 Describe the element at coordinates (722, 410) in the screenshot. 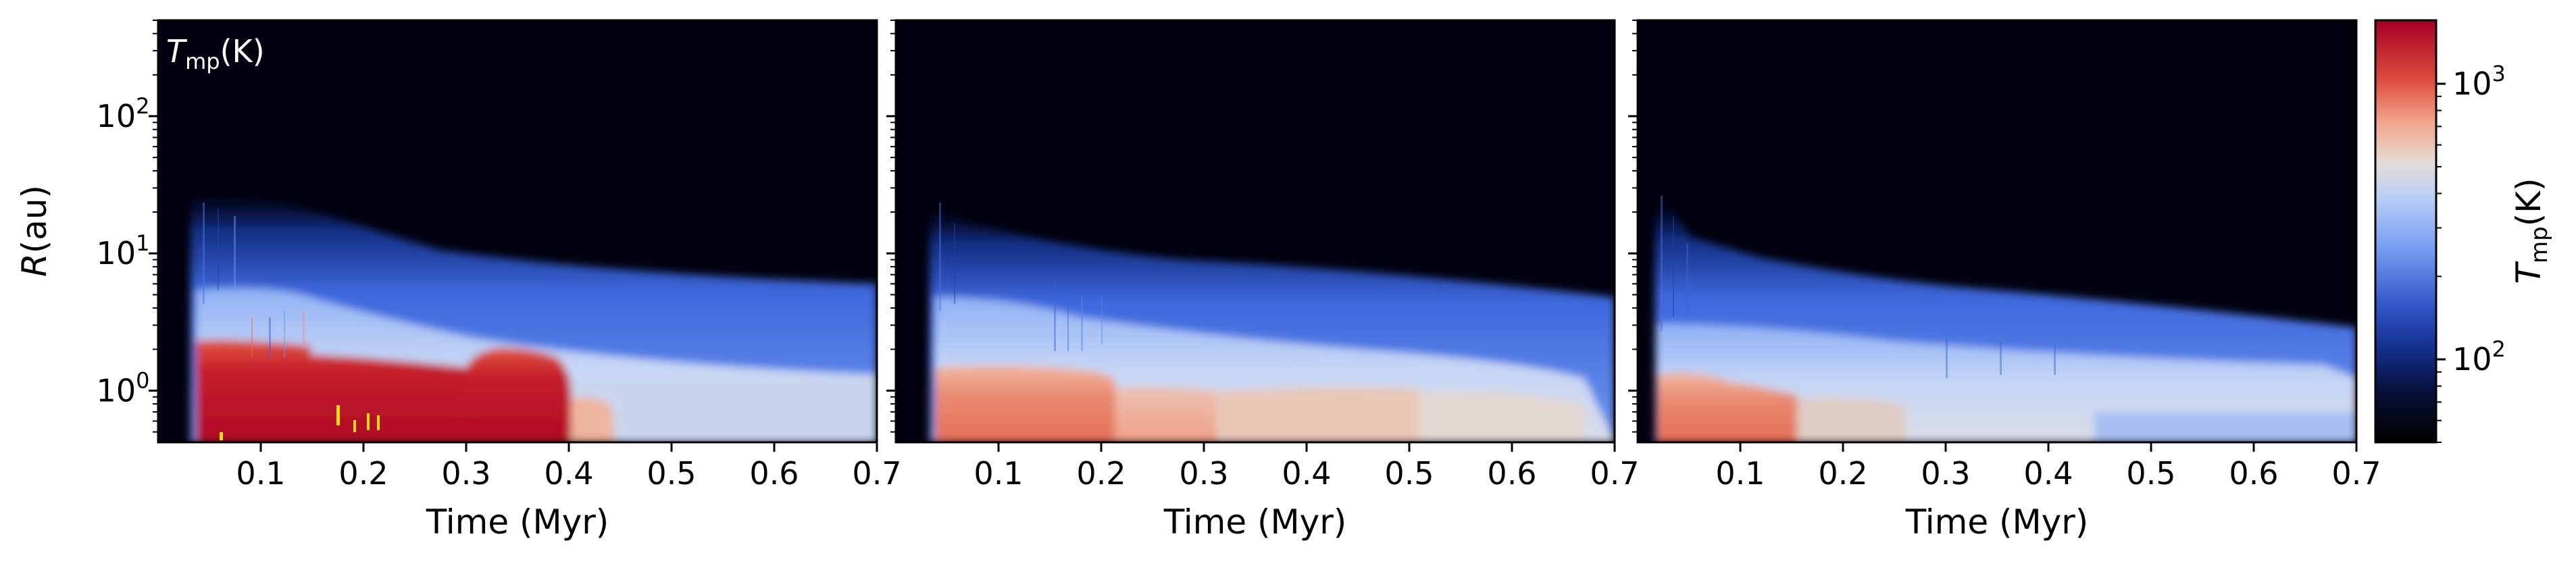

I see `heatmap-1-pale-band` at that location.